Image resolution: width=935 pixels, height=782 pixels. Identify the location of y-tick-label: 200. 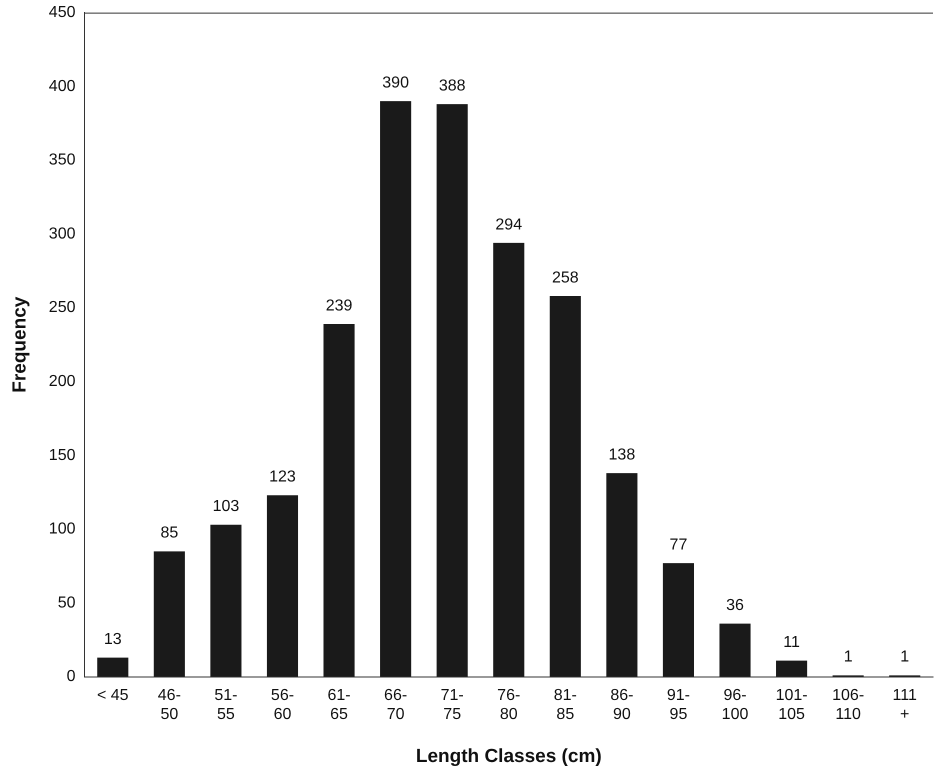
(62, 381).